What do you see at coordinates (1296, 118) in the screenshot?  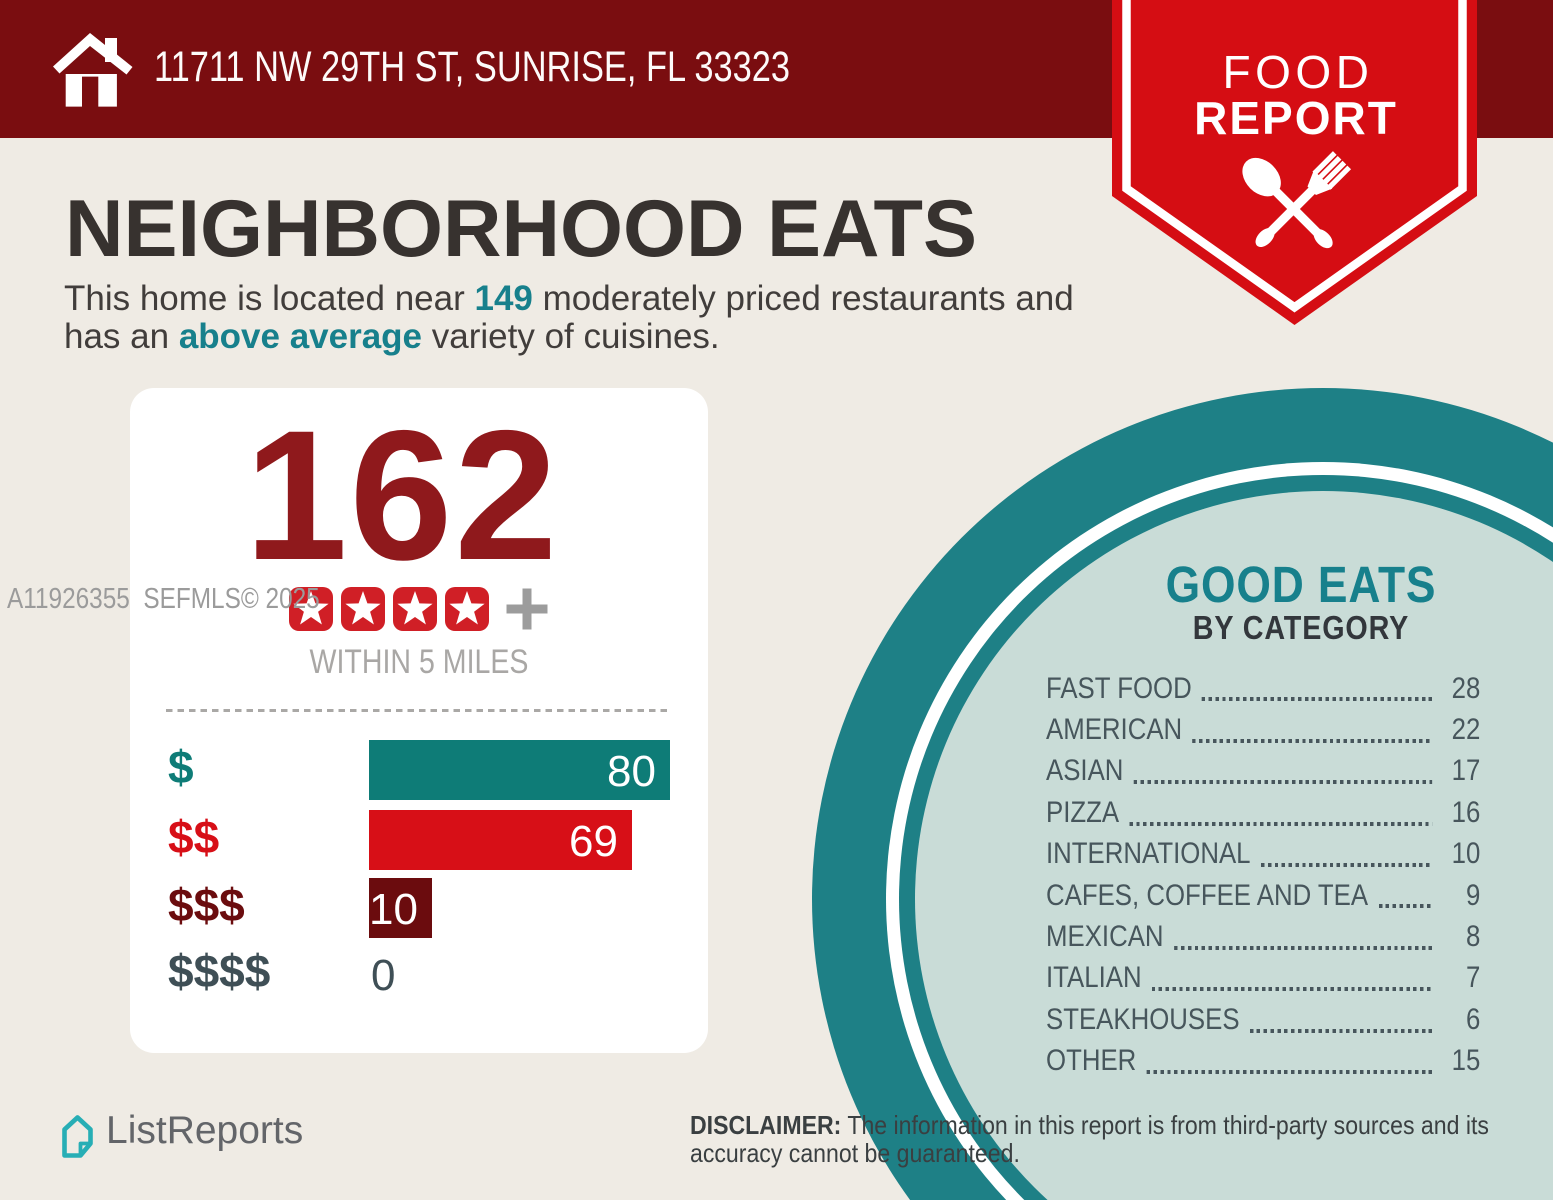 I see `svg-text: REPORT` at bounding box center [1296, 118].